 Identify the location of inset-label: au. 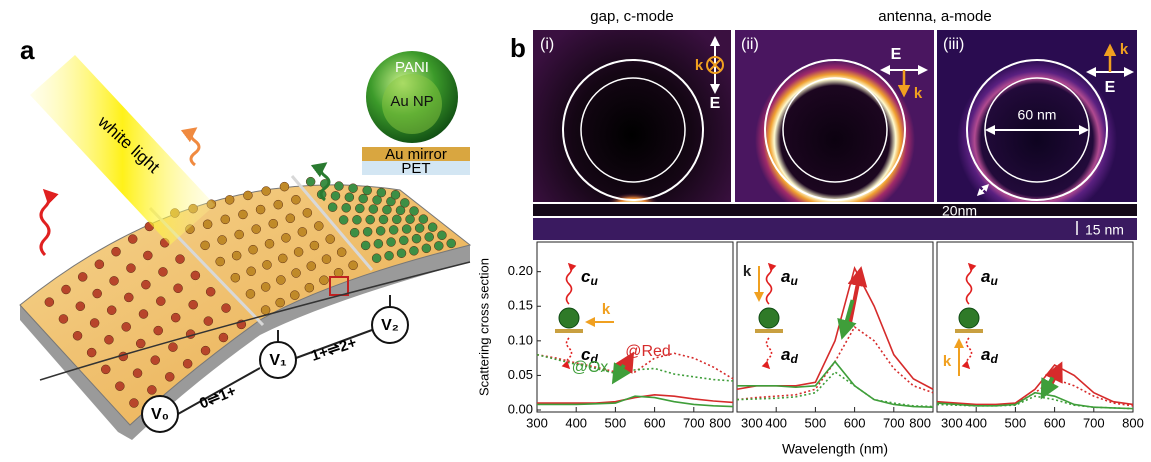
(789, 277).